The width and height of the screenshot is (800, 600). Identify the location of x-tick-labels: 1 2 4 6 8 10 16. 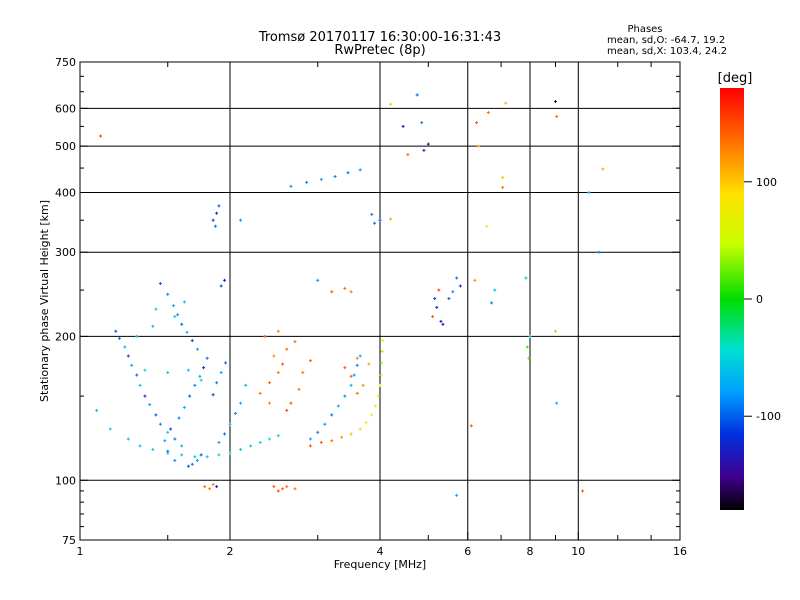
(382, 551).